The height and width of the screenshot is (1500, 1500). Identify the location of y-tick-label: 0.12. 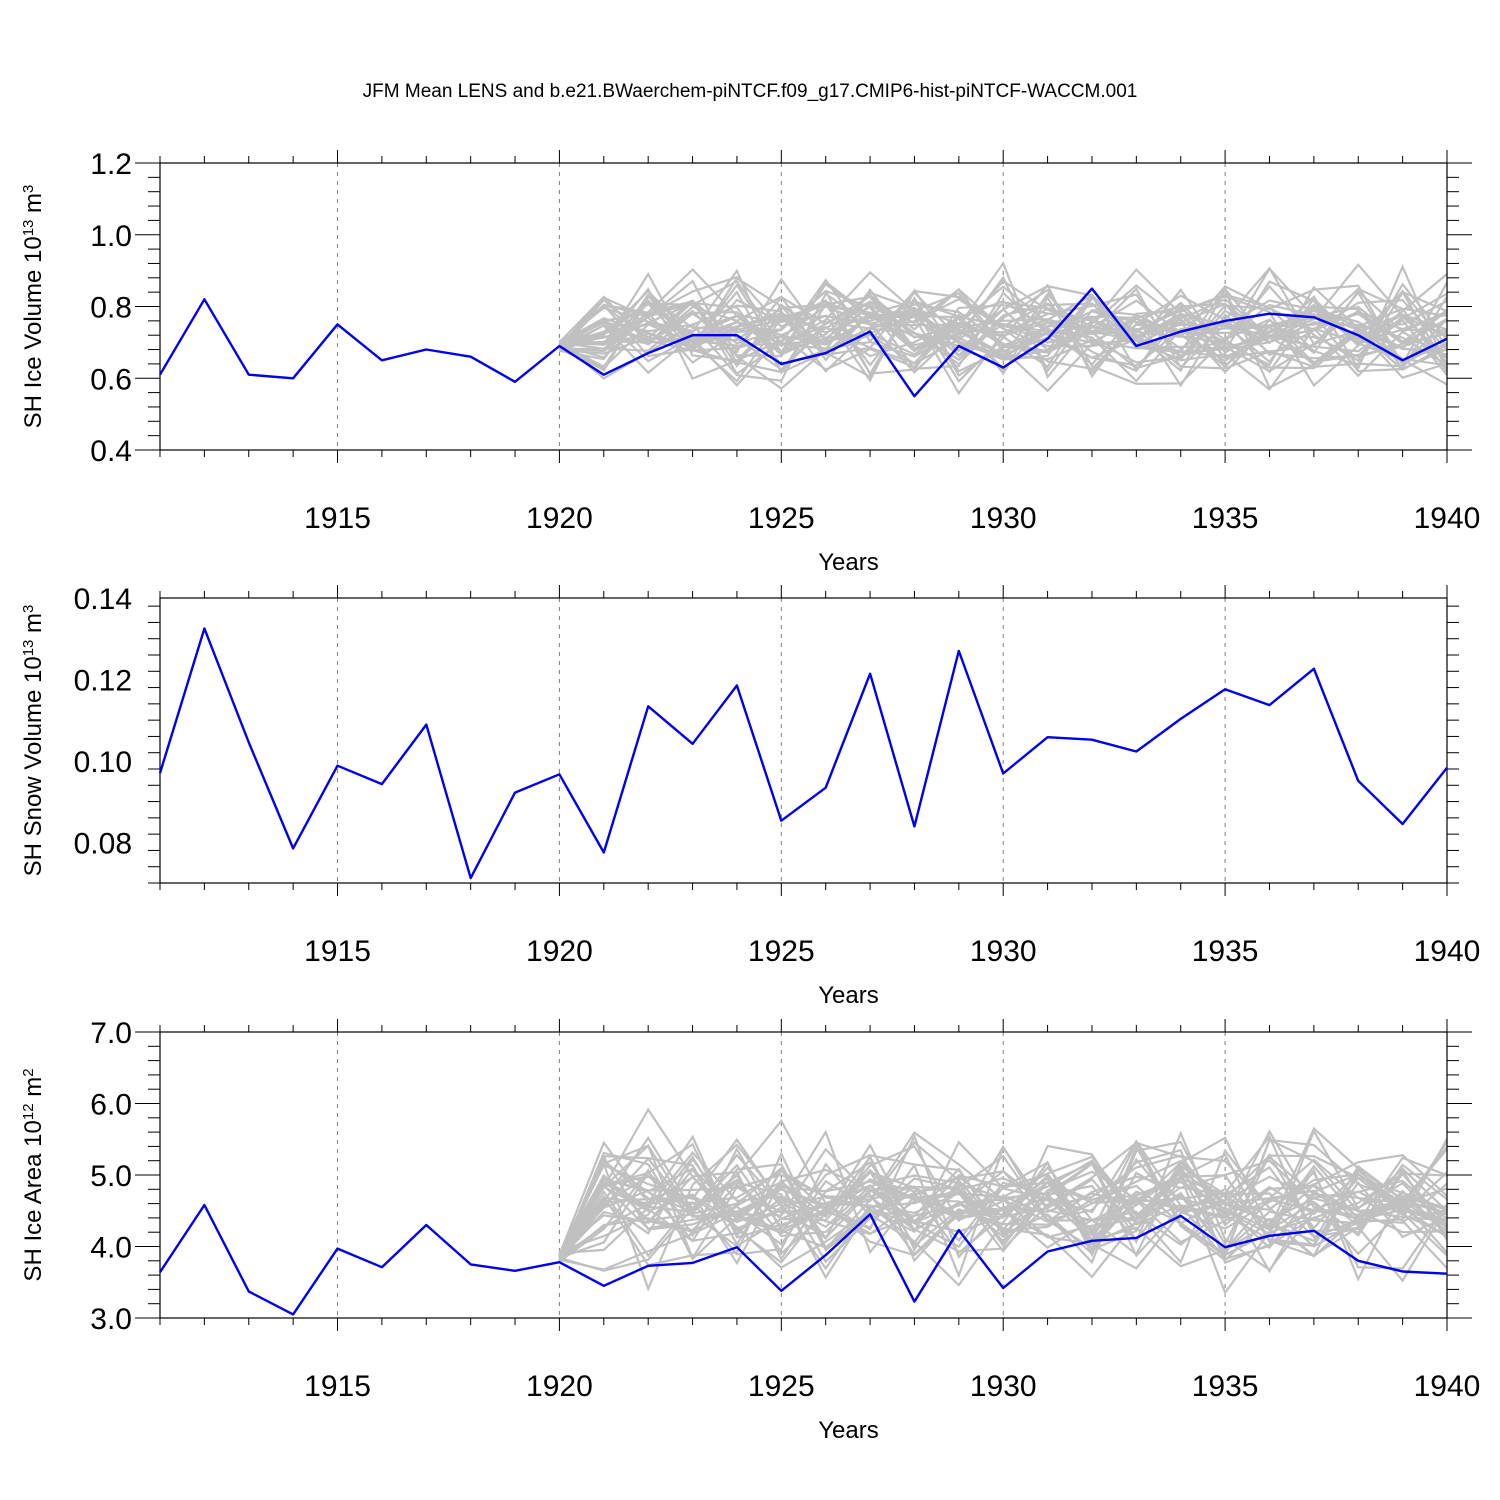
(103, 680).